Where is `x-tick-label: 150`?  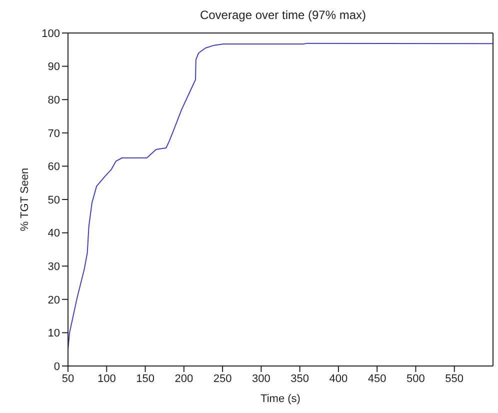 x-tick-label: 150 is located at coordinates (145, 378).